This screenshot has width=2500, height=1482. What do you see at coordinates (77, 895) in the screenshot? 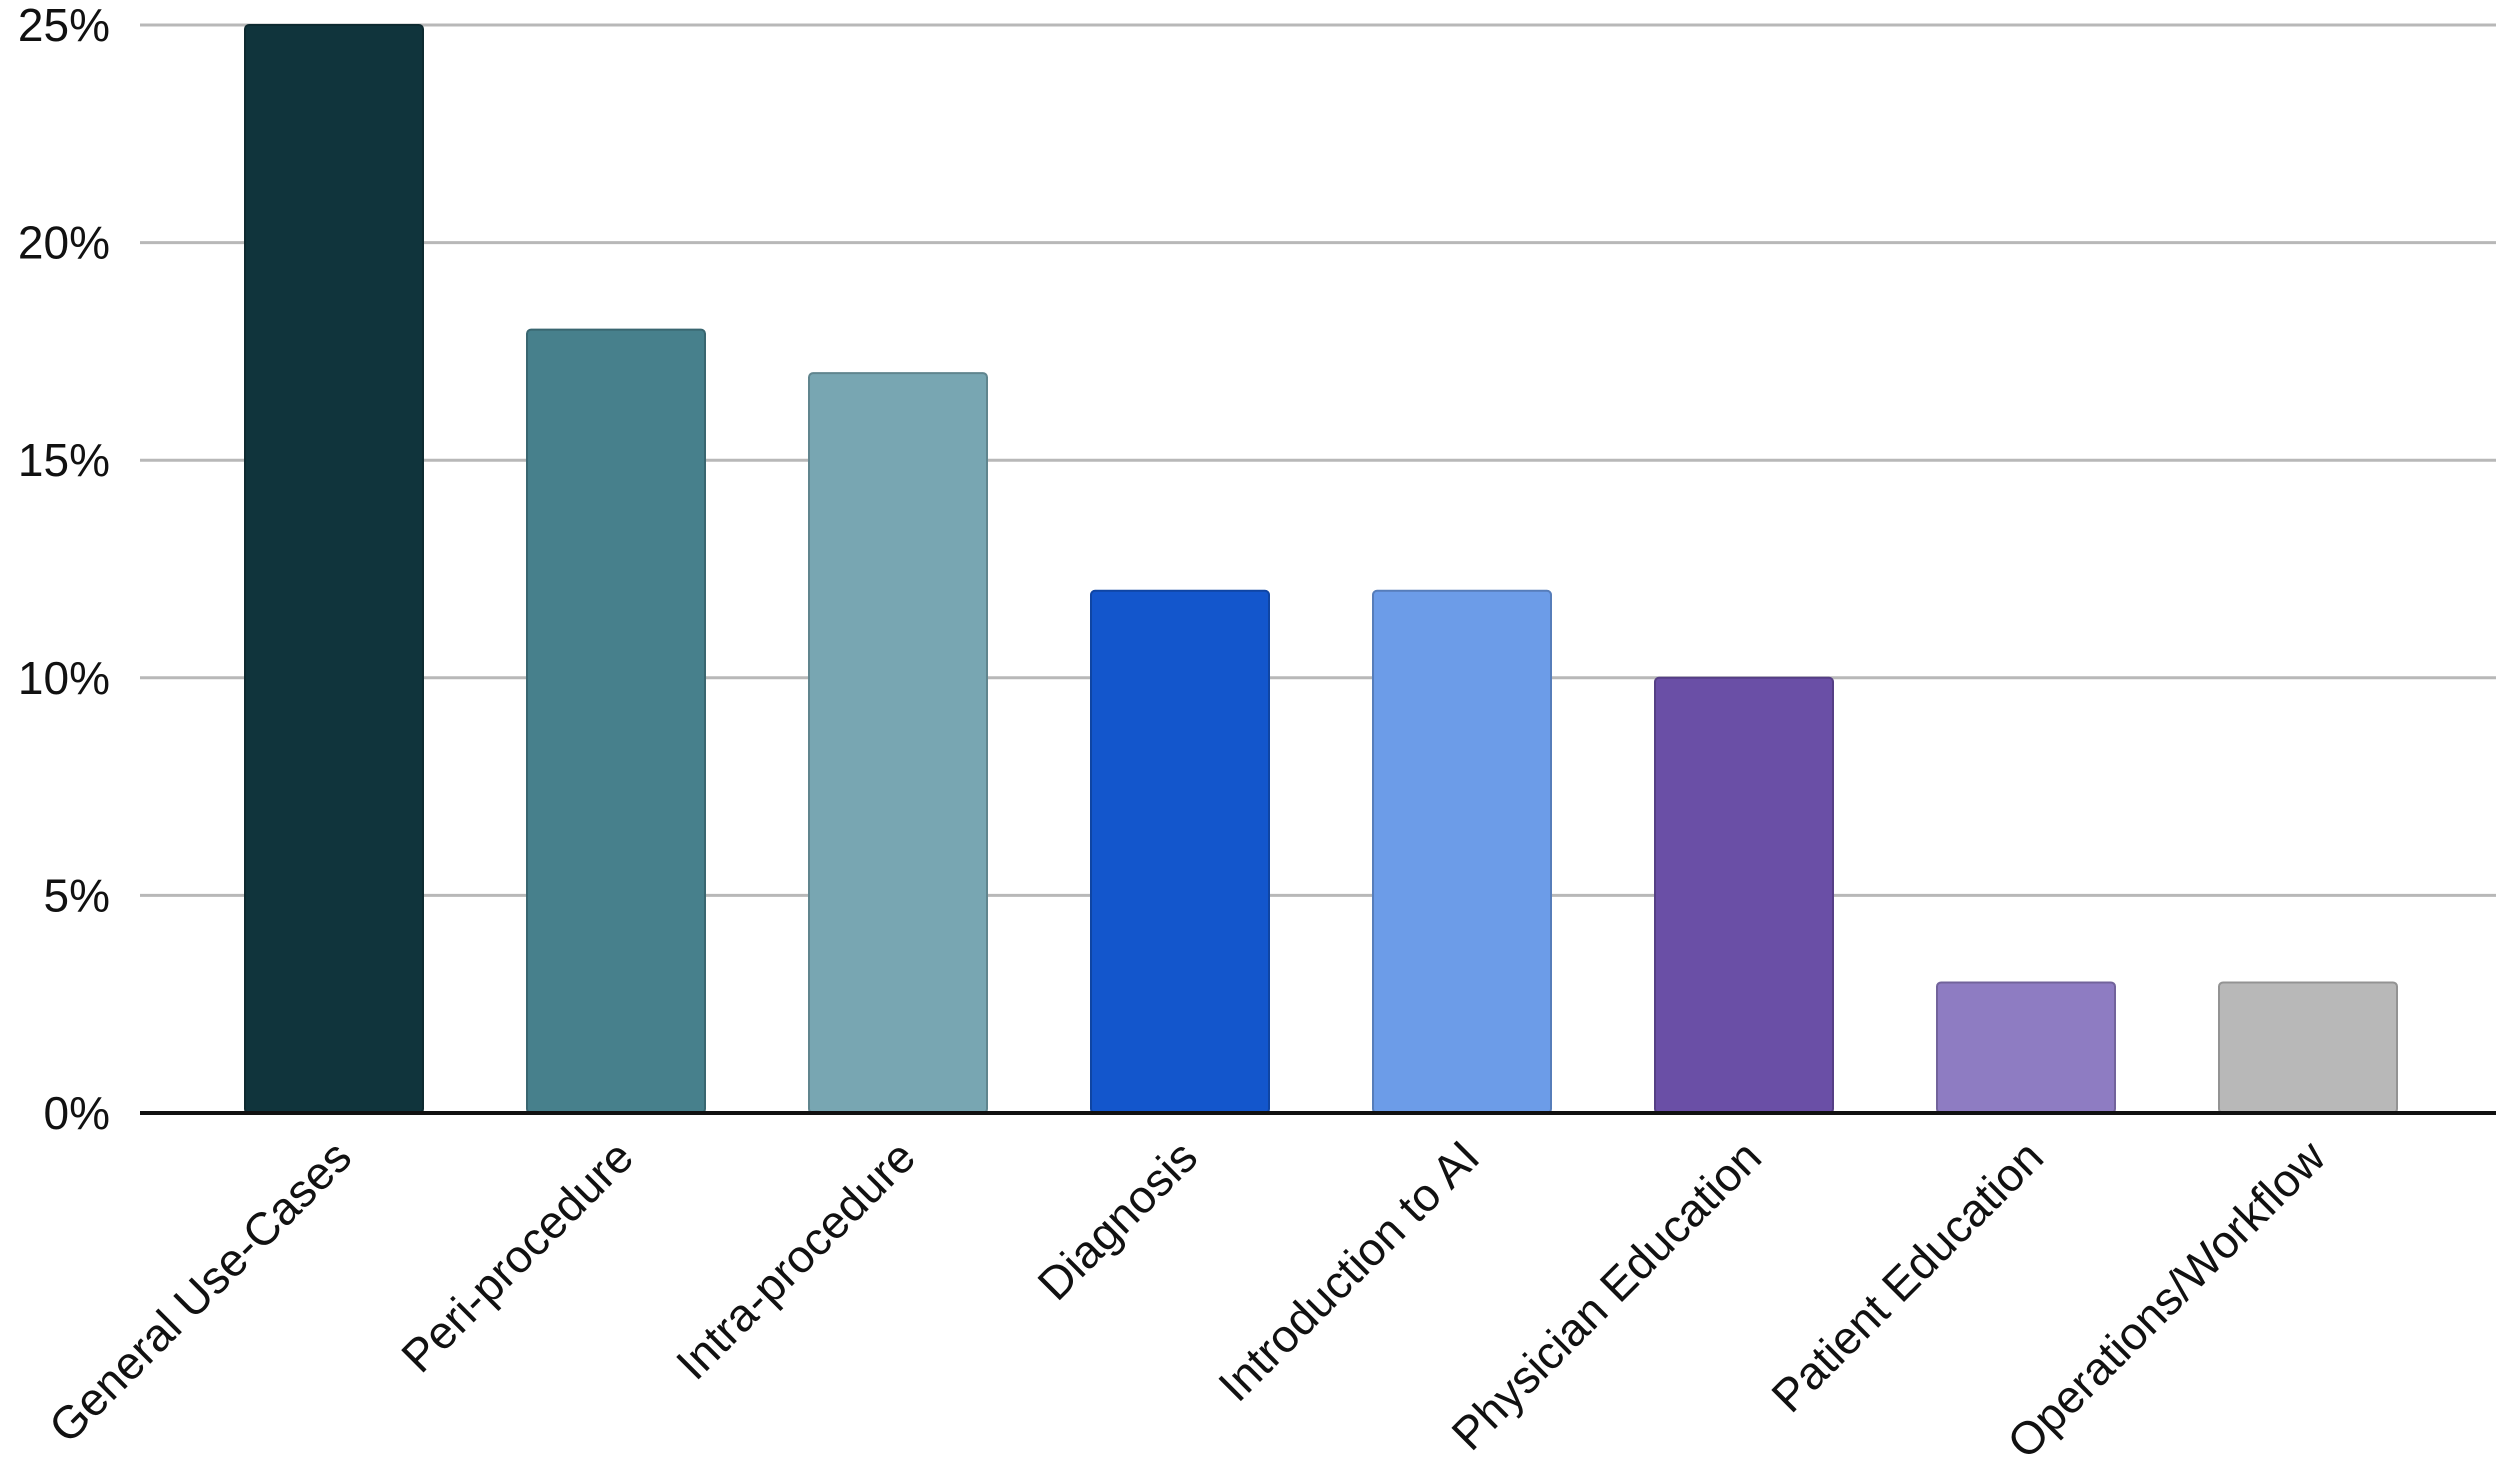
I see `y-tick-label: 5%` at bounding box center [77, 895].